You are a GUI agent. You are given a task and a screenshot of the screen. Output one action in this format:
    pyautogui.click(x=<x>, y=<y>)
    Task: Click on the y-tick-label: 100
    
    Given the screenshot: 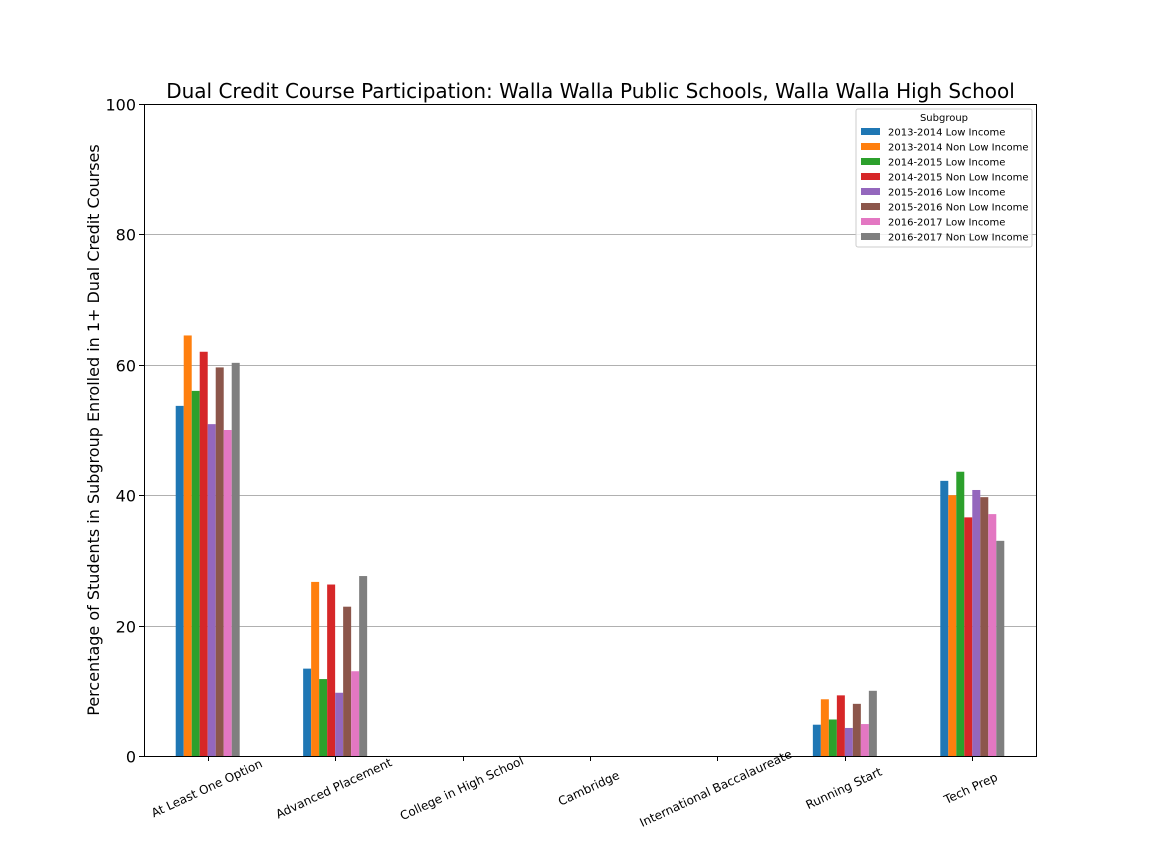 What is the action you would take?
    pyautogui.click(x=120, y=105)
    